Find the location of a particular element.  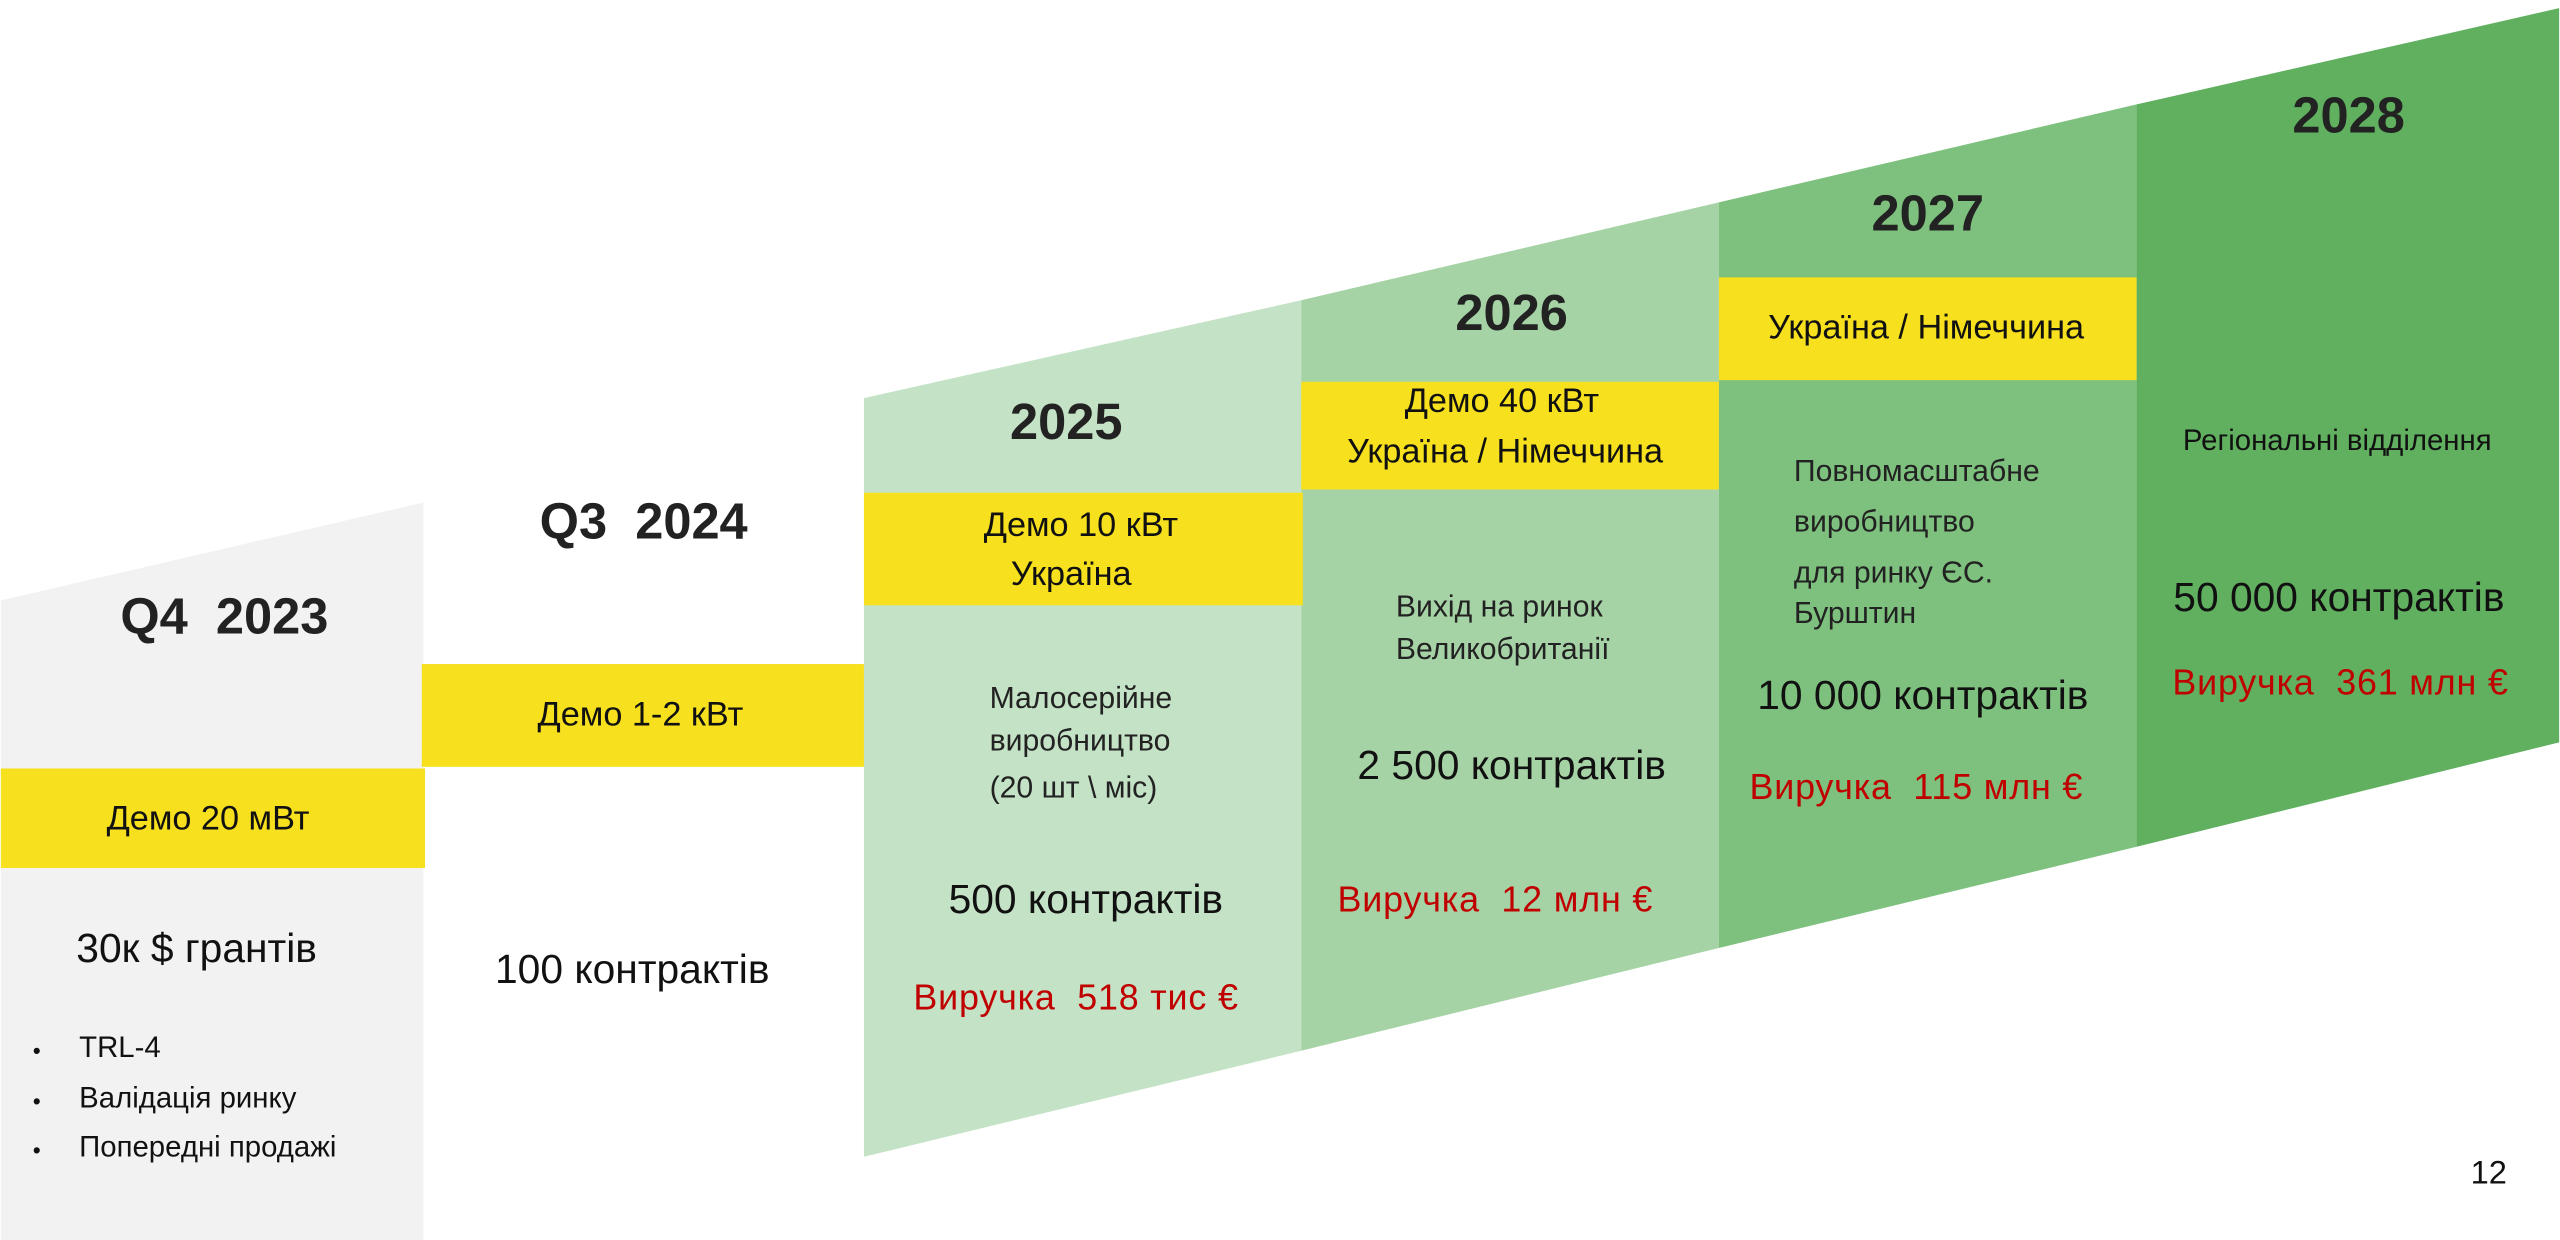

description: Великобританії is located at coordinates (1503, 649).